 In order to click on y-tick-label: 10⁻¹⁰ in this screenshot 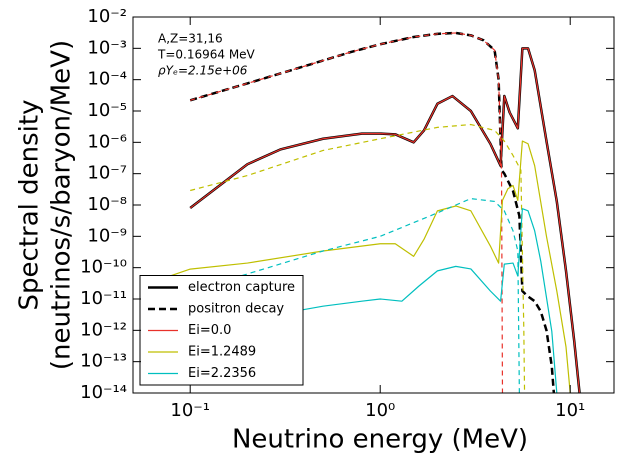, I will do `click(103, 267)`.